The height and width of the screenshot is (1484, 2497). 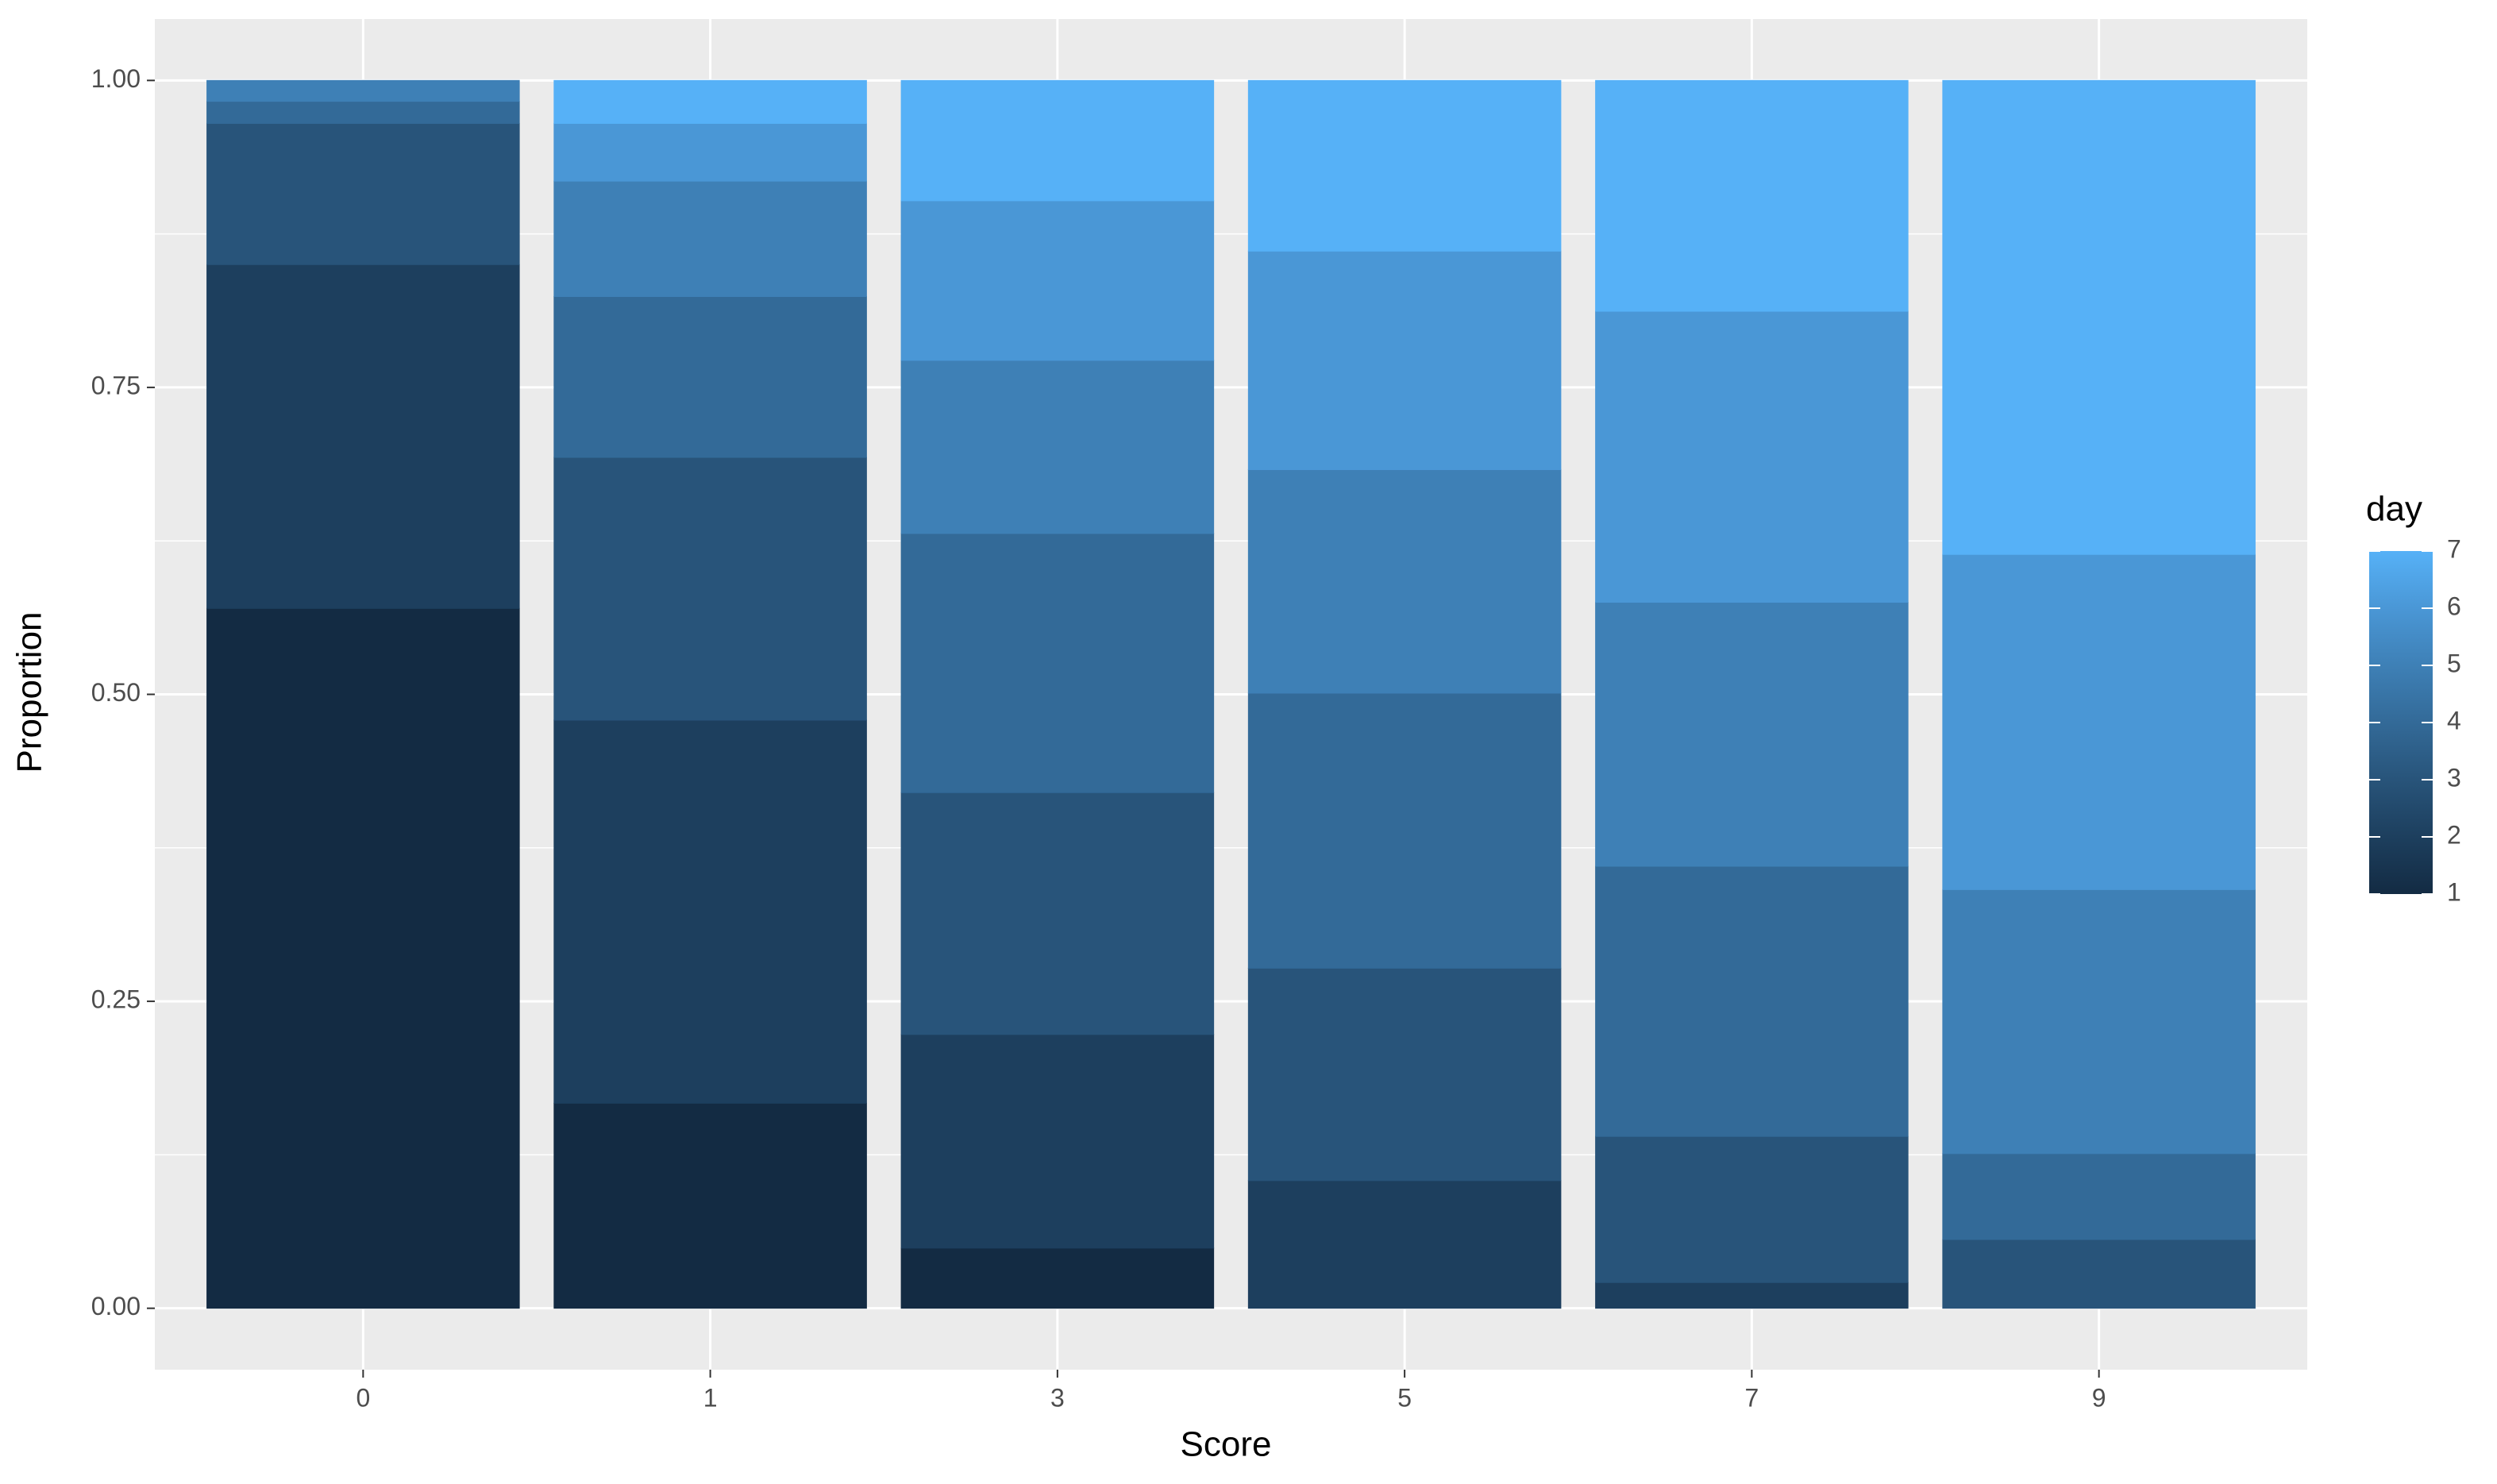 What do you see at coordinates (116, 385) in the screenshot?
I see `y-tick-label: 0.75` at bounding box center [116, 385].